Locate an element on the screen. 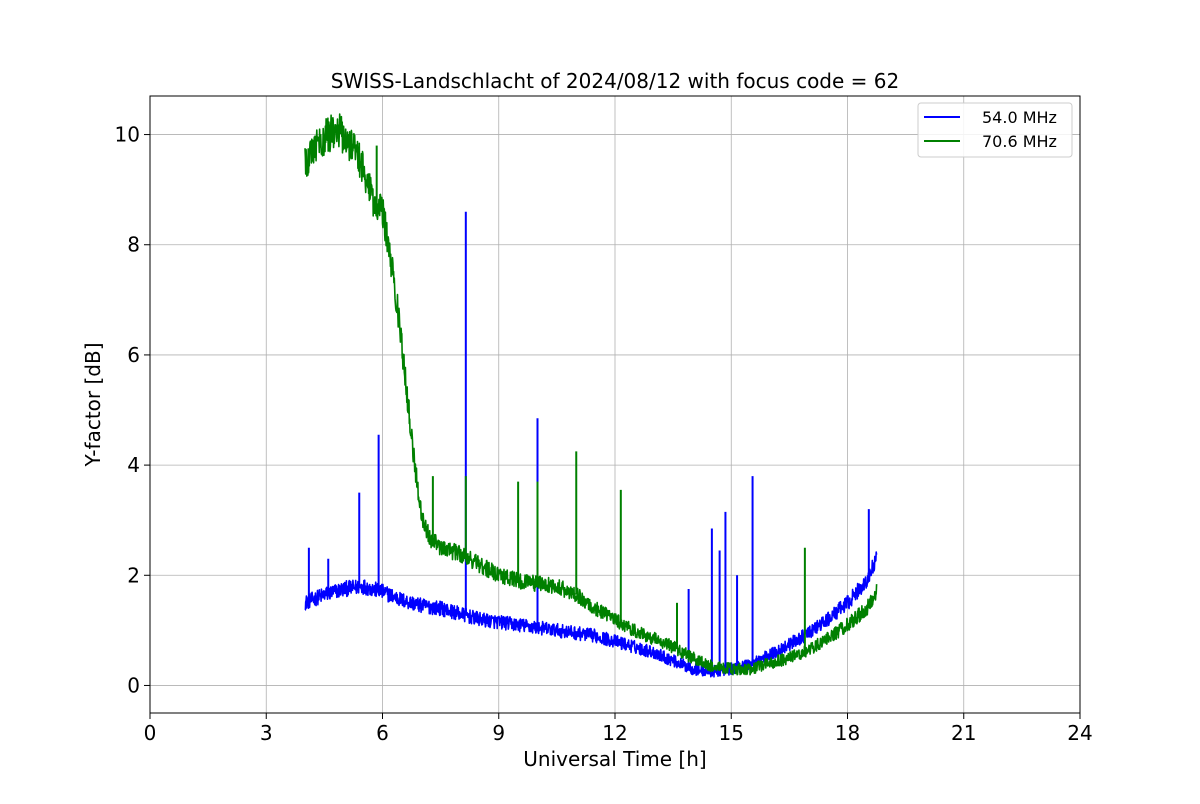 The image size is (1200, 804). x-tick-label: 0 is located at coordinates (150, 733).